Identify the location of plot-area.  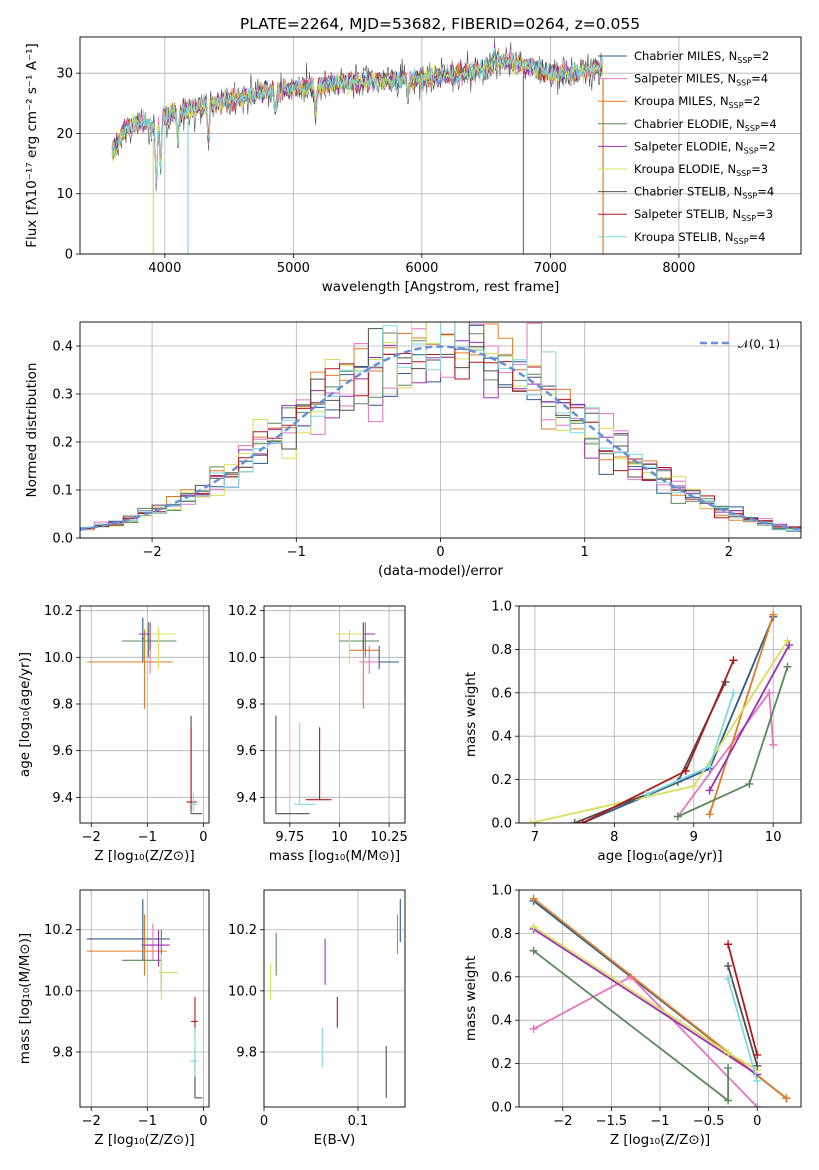
(660, 1000).